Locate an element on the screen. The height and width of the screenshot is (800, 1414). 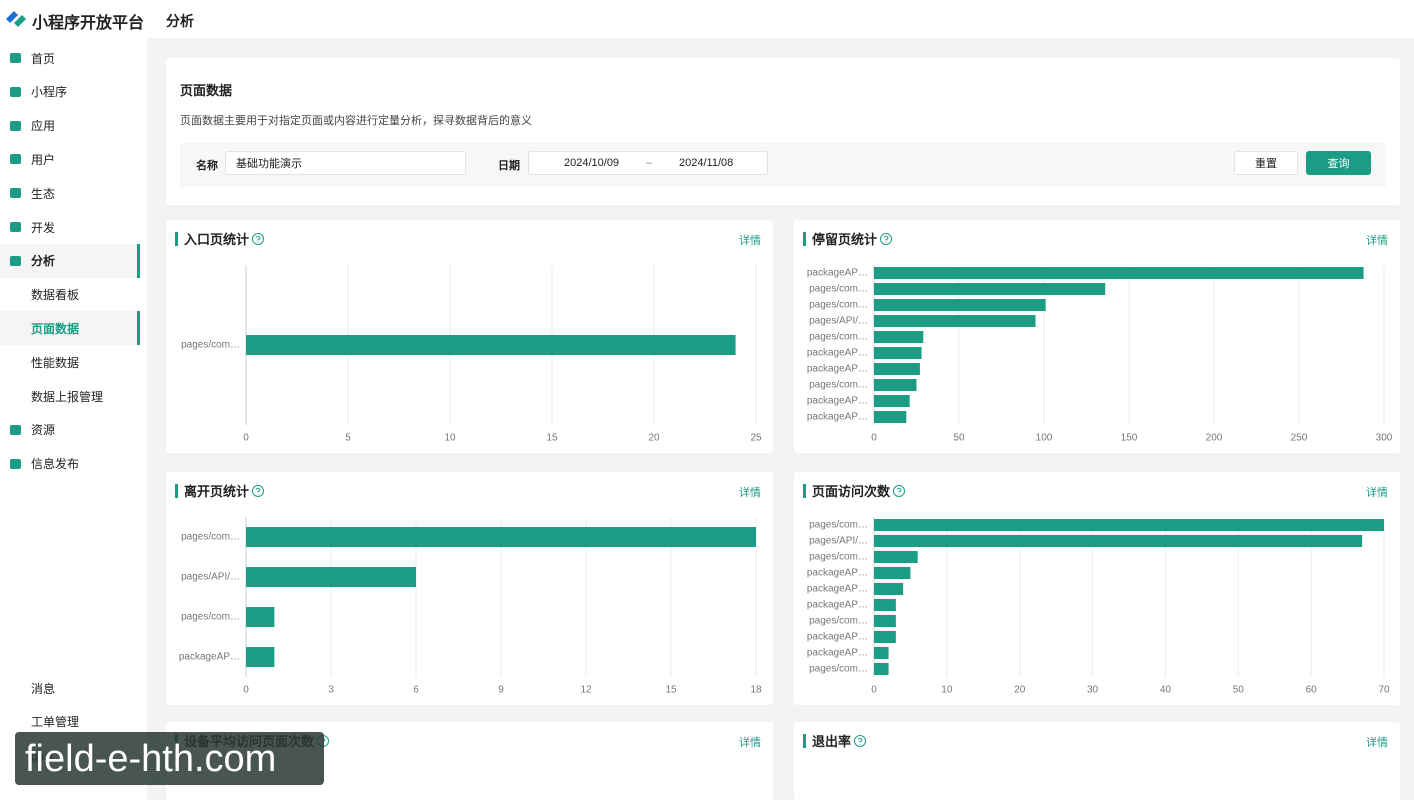
date-range: 2024/10/09 – 2024/11/08 is located at coordinates (648, 163).